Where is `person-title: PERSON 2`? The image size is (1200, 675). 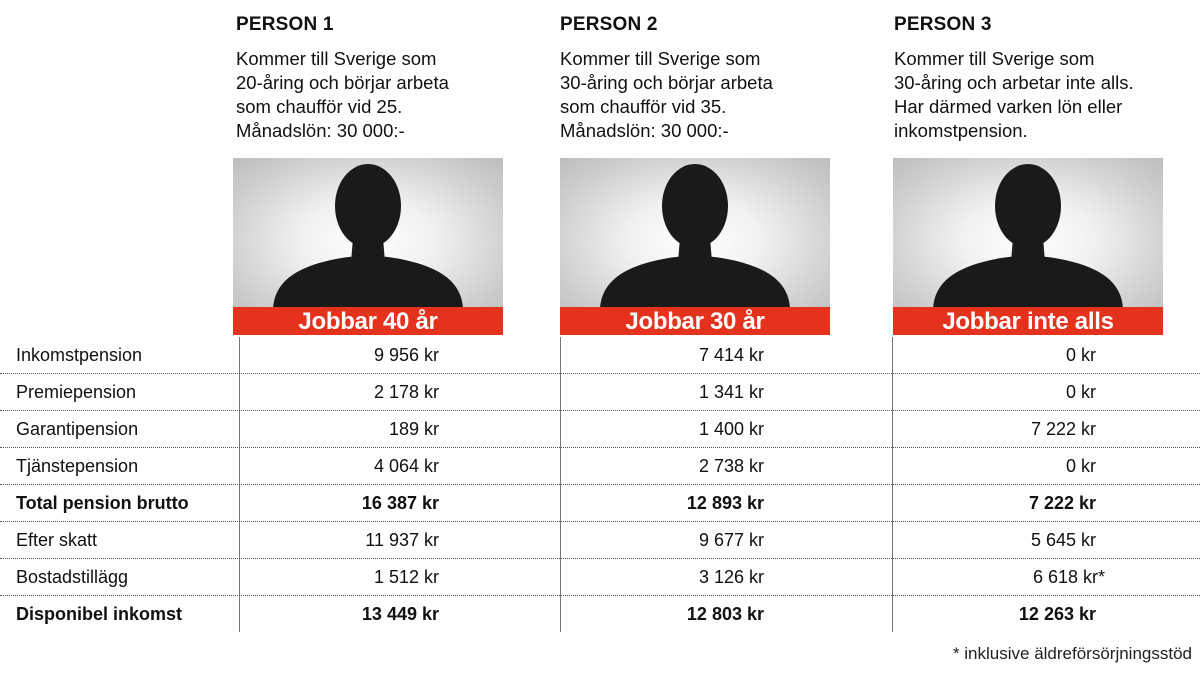
person-title: PERSON 2 is located at coordinates (609, 24).